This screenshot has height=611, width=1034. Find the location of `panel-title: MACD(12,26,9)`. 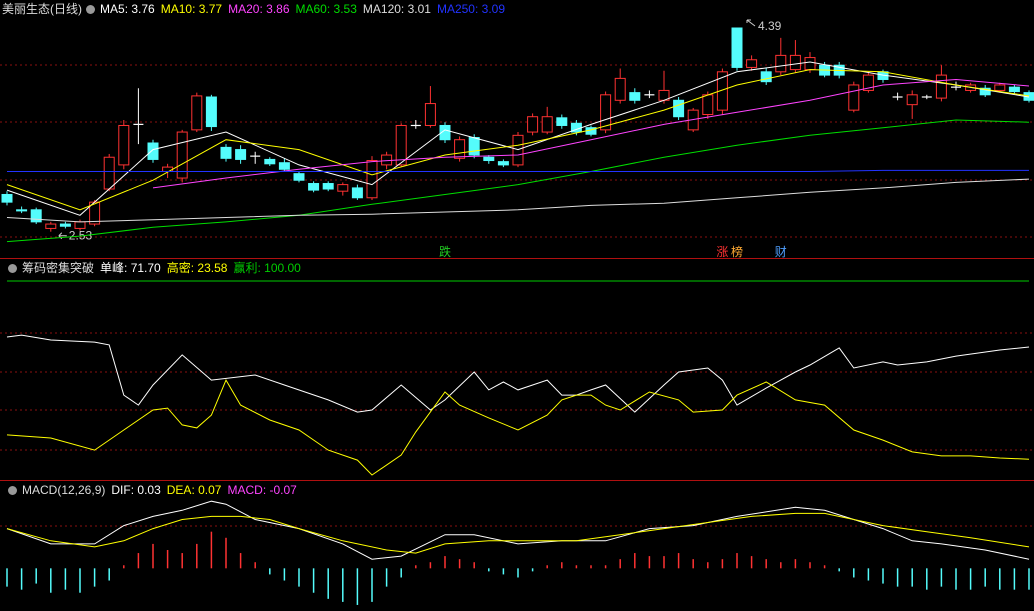

panel-title: MACD(12,26,9) is located at coordinates (64, 490).